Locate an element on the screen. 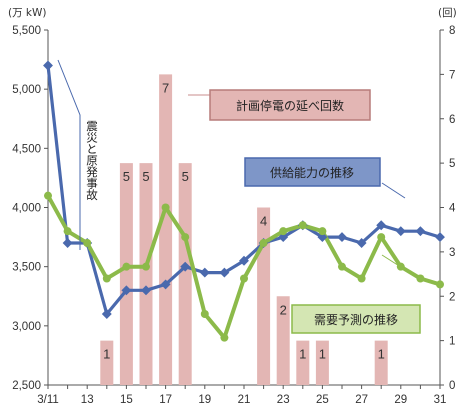 The height and width of the screenshot is (414, 474). y-right-tick-label: 0 is located at coordinates (452, 386).